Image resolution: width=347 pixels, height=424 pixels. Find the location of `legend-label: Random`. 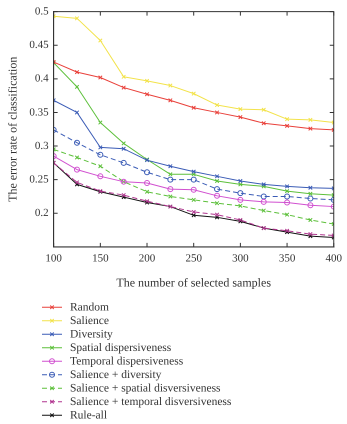

legend-label: Random is located at coordinates (90, 307).